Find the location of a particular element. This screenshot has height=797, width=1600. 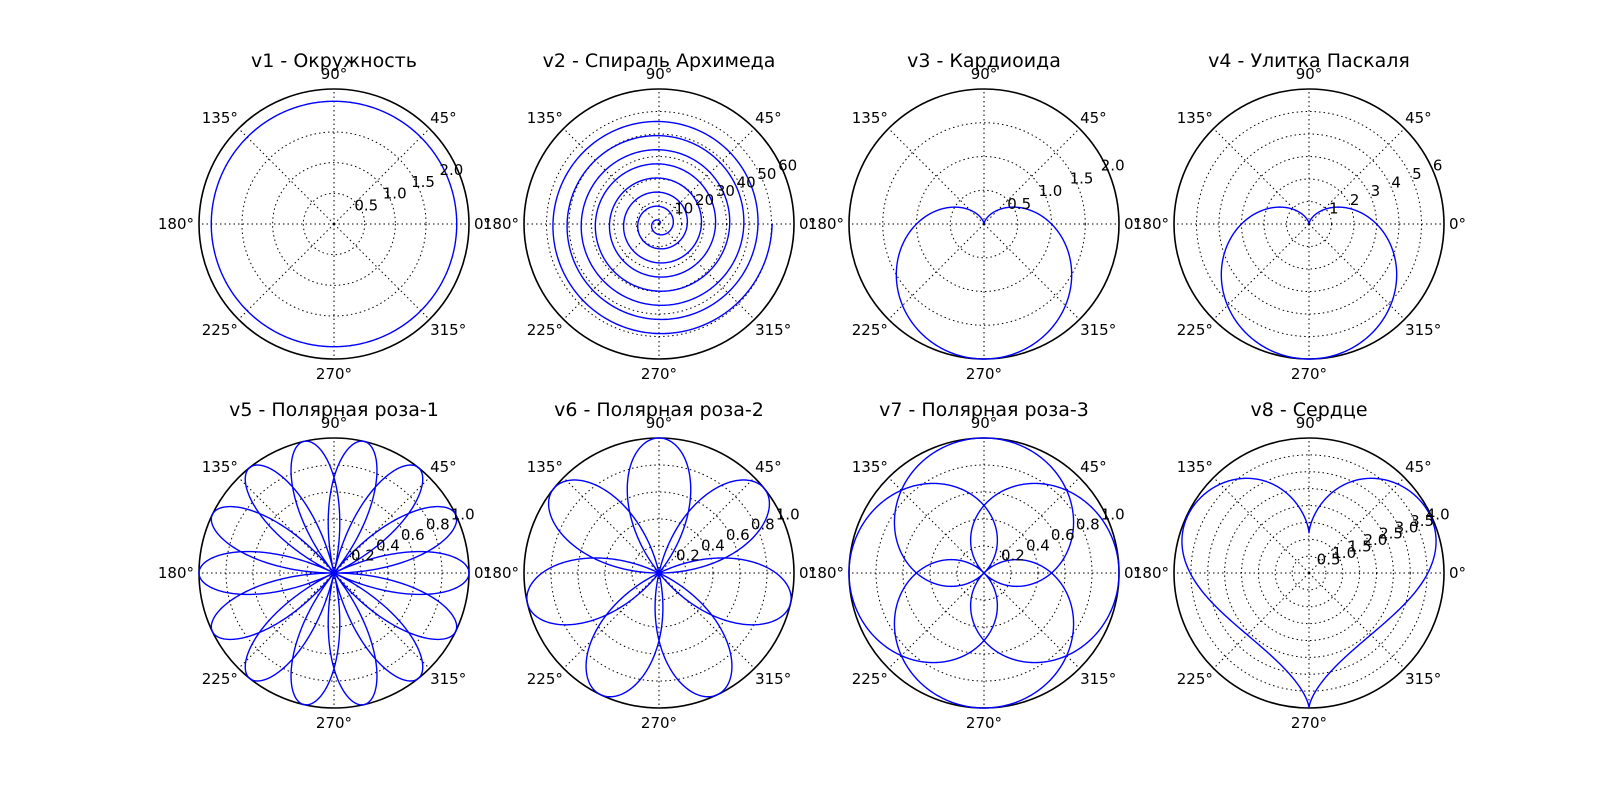

radial-tick-label: 0.4 is located at coordinates (713, 545).